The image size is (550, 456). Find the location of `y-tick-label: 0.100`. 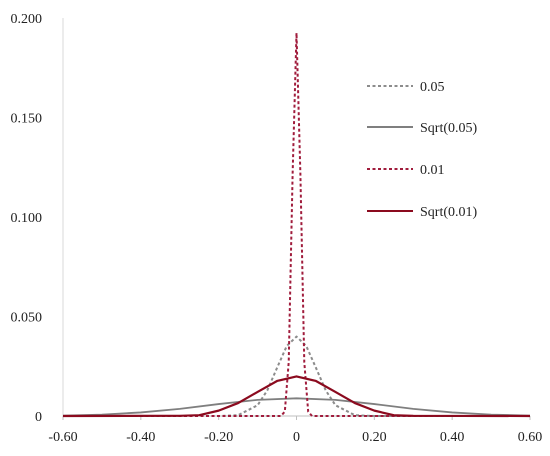

y-tick-label: 0.100 is located at coordinates (27, 218).